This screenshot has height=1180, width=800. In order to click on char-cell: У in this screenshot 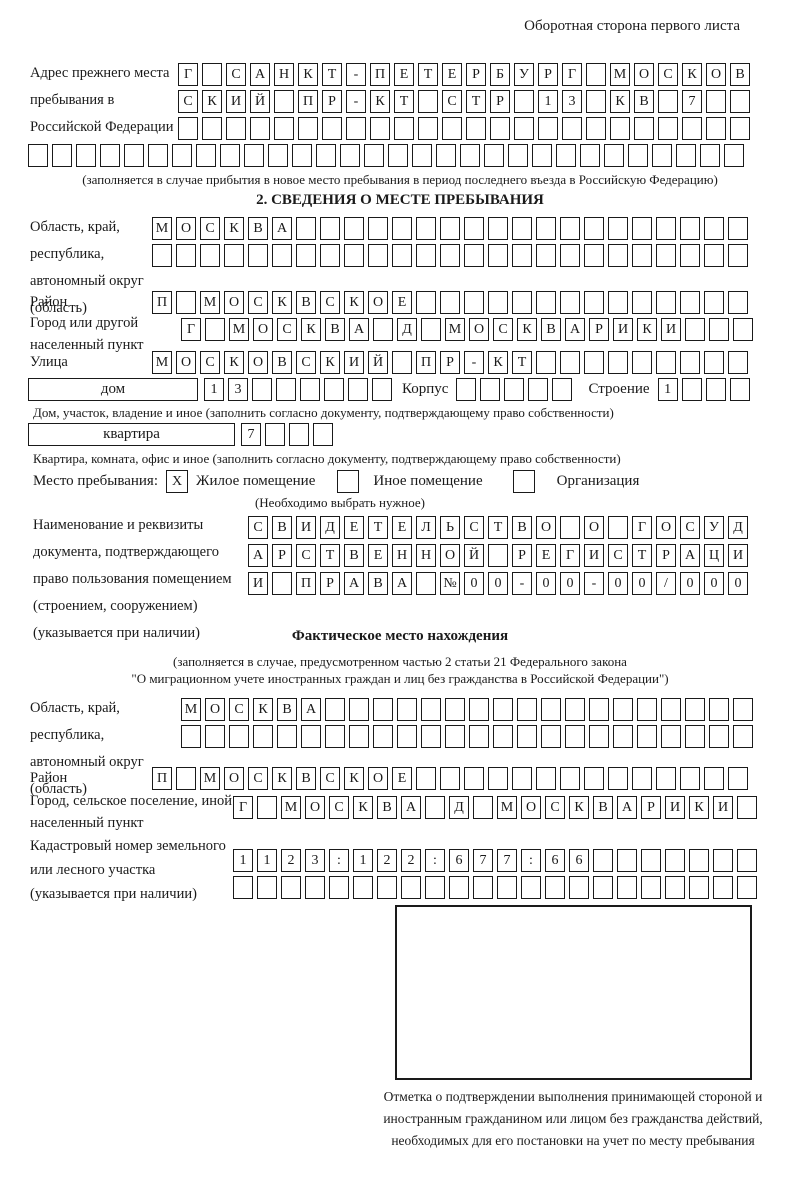, I will do `click(714, 527)`.